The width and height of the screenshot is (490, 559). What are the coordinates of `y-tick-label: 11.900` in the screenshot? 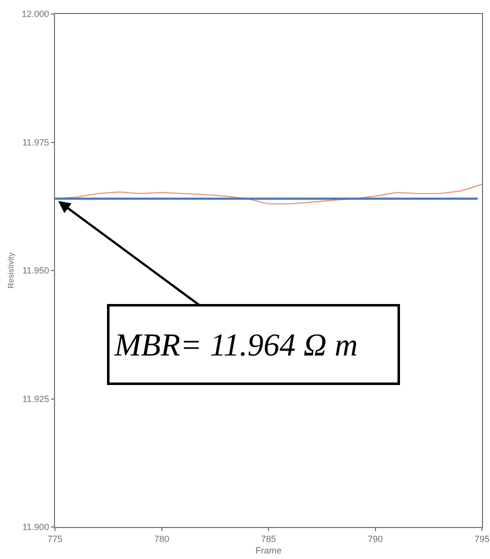 It's located at (36, 527).